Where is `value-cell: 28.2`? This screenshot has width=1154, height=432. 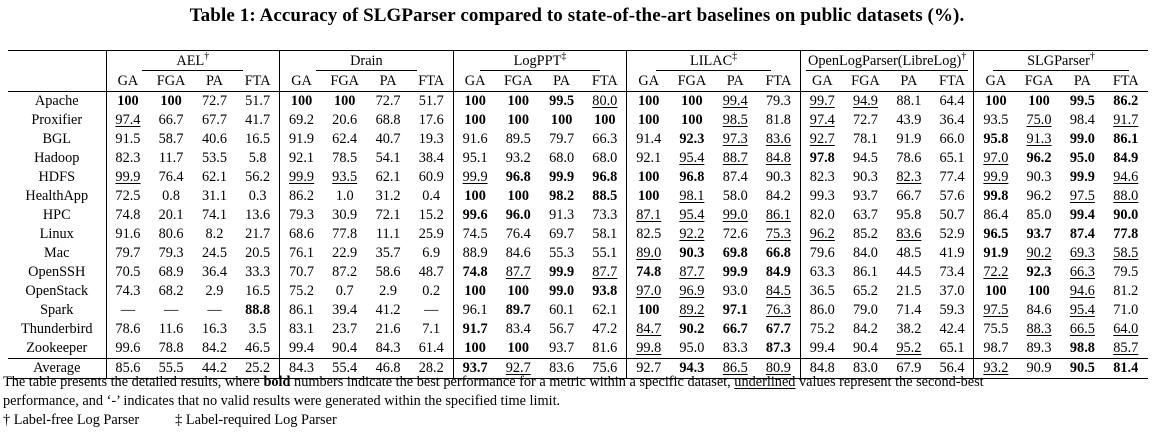
value-cell: 28.2 is located at coordinates (431, 368).